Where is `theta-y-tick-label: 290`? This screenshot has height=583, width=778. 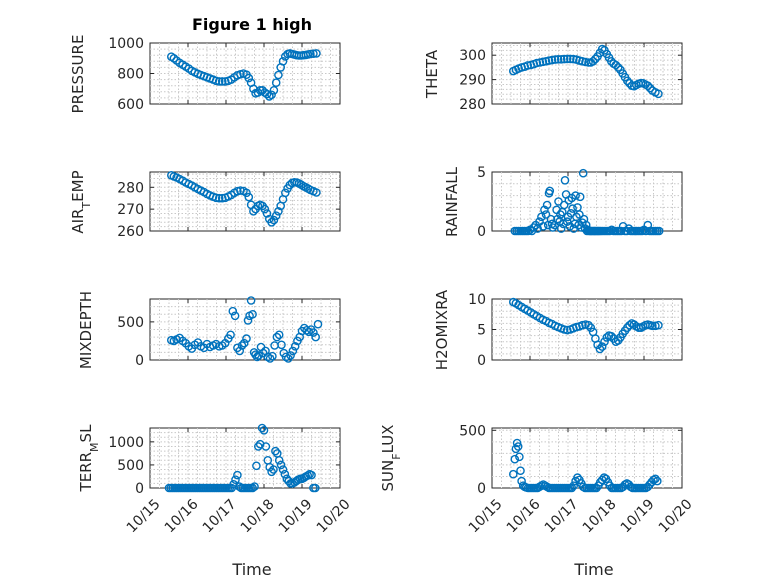
theta-y-tick-label: 290 is located at coordinates (472, 81).